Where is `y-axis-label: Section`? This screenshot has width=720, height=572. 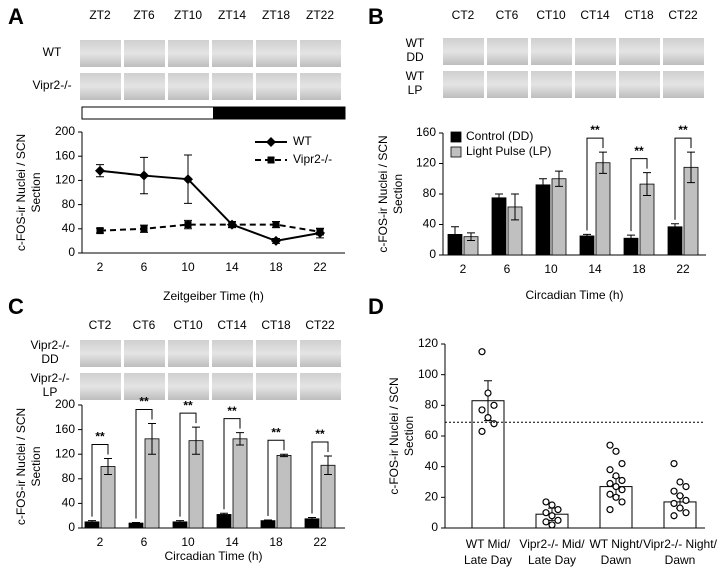
y-axis-label: Section is located at coordinates (36, 466).